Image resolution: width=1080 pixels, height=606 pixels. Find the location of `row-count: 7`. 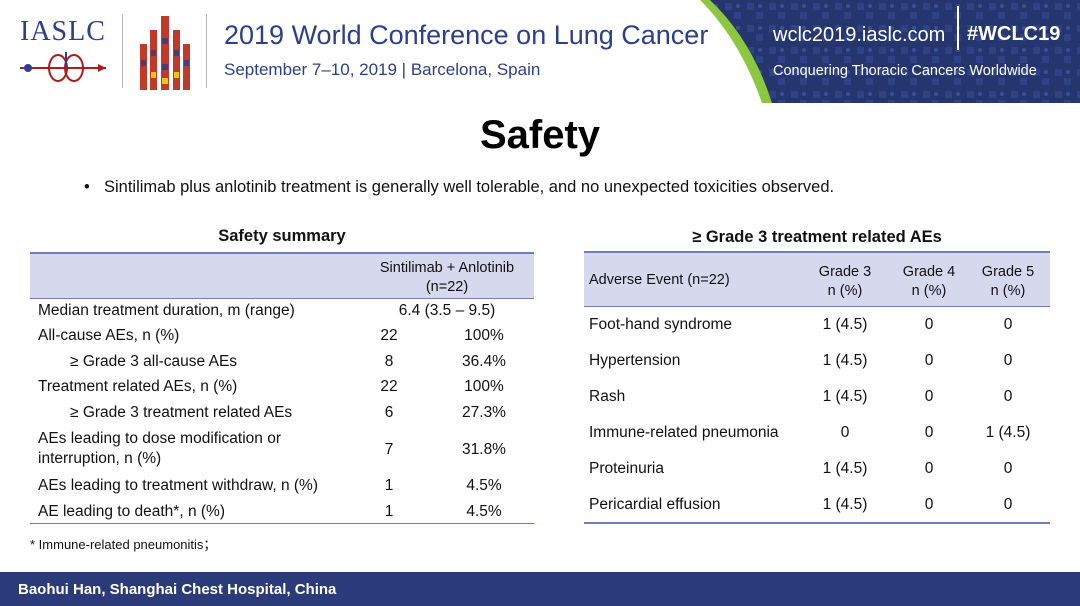

row-count: 7 is located at coordinates (389, 449).